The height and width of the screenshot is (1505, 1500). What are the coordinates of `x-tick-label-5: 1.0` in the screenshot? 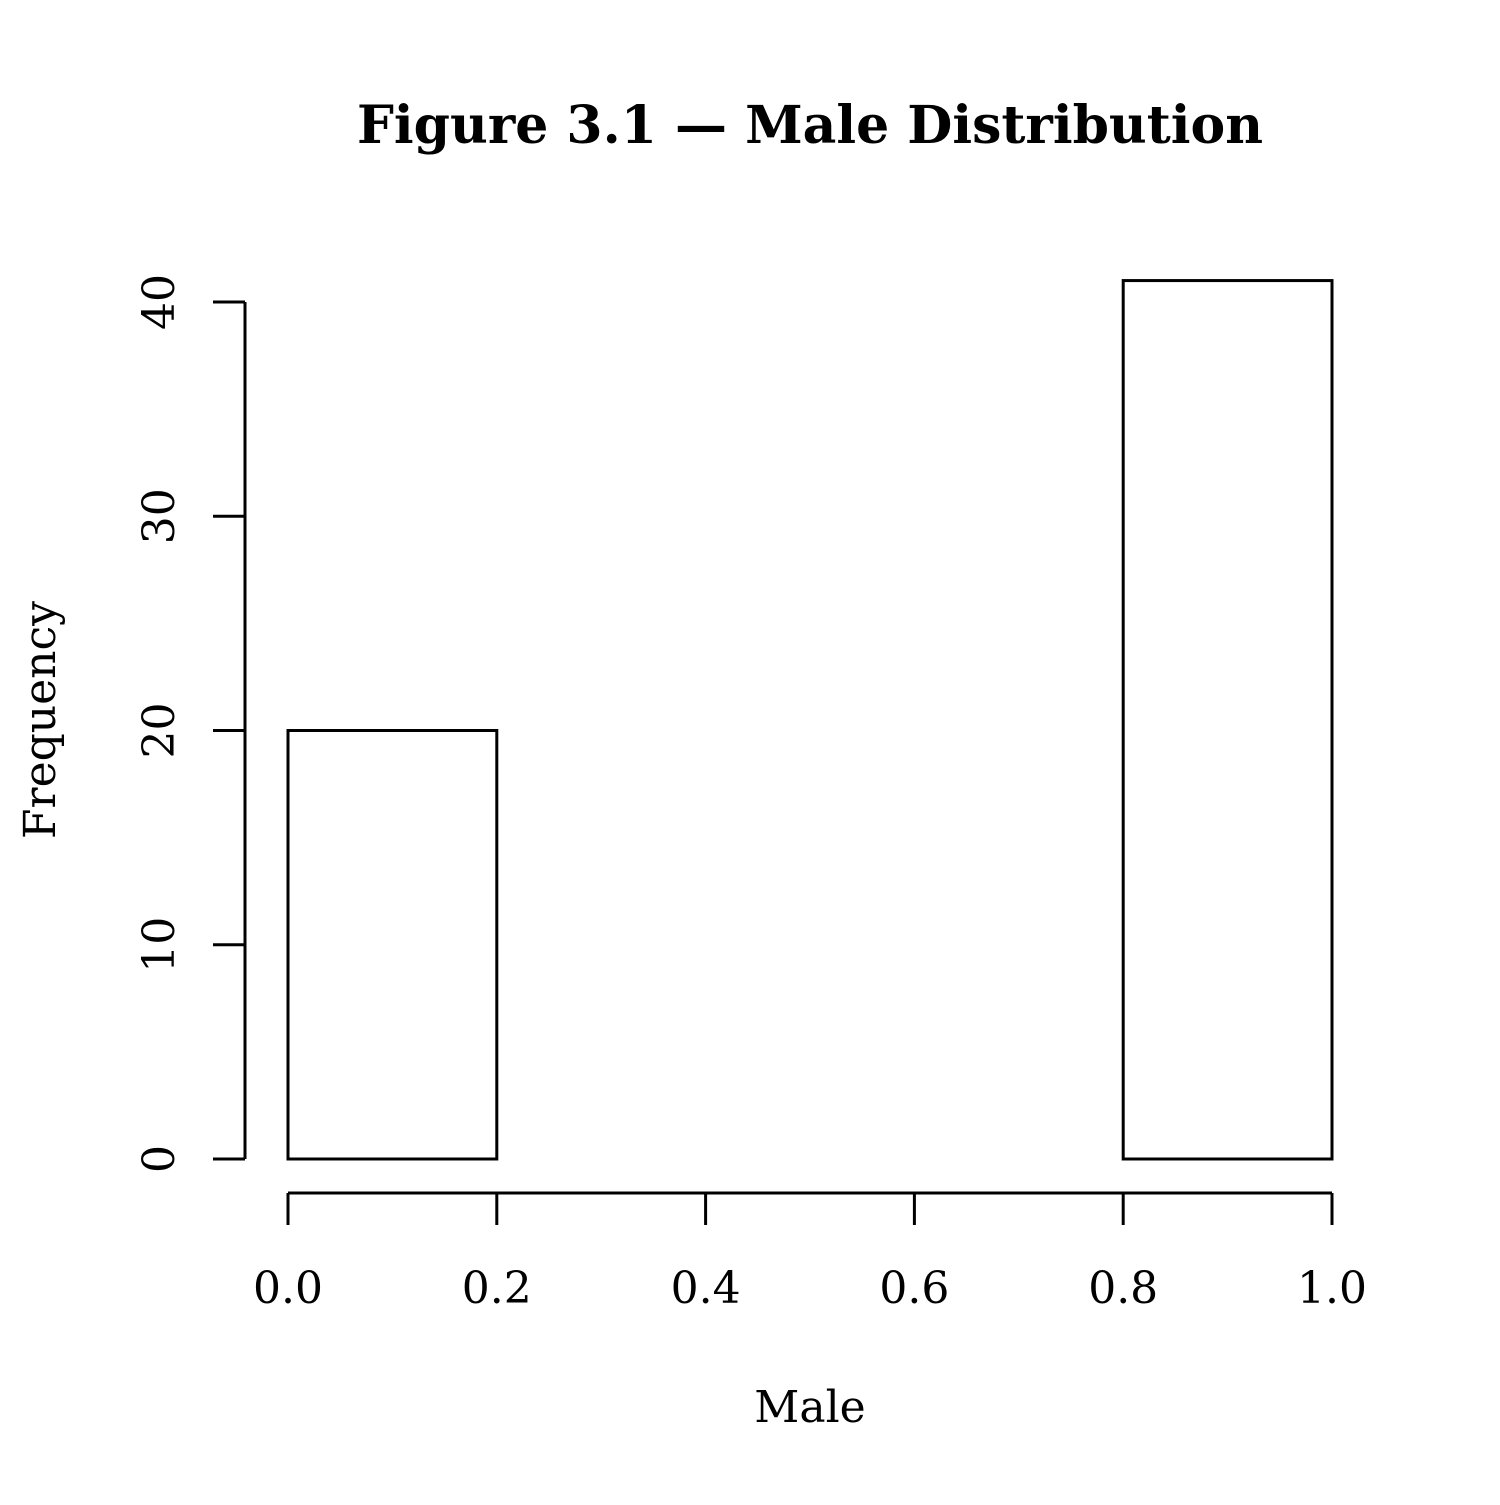 It's located at (1332, 1288).